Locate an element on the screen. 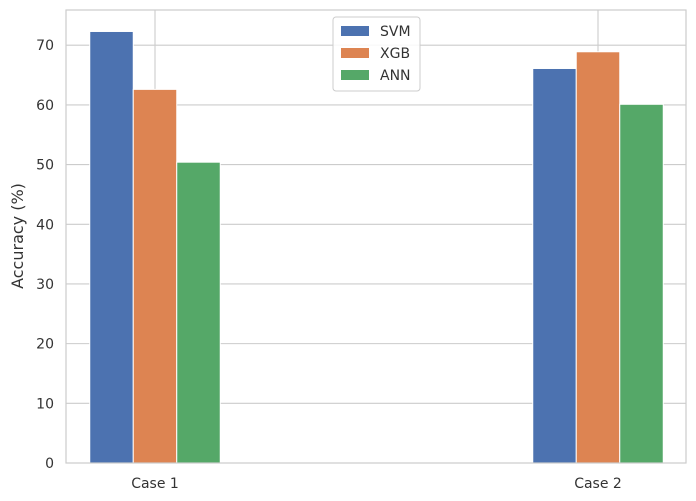  y-axis-label: Accuracy (%) is located at coordinates (17, 236).